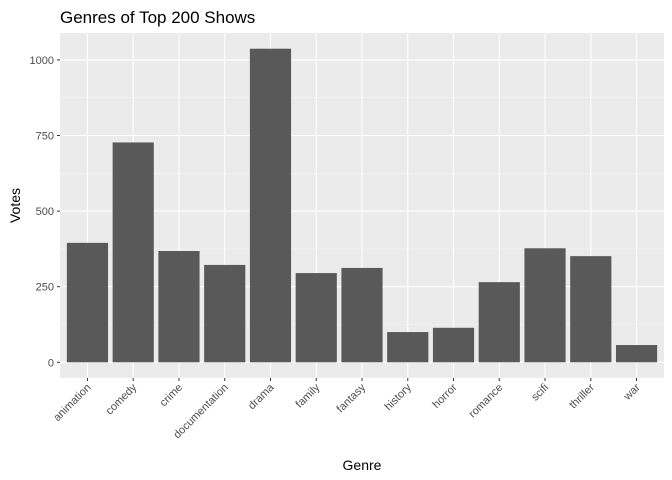 The image size is (672, 480). What do you see at coordinates (15, 205) in the screenshot?
I see `y-axis-title: Votes` at bounding box center [15, 205].